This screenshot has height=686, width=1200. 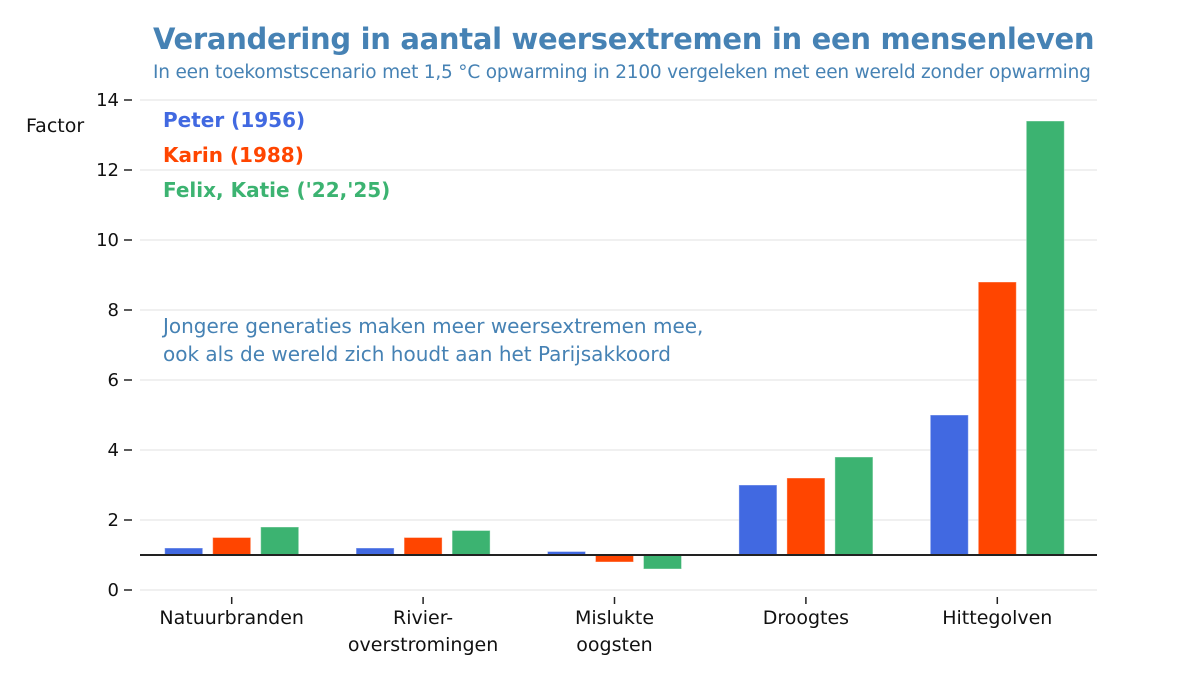 What do you see at coordinates (113, 450) in the screenshot?
I see `y-tick-label: 4` at bounding box center [113, 450].